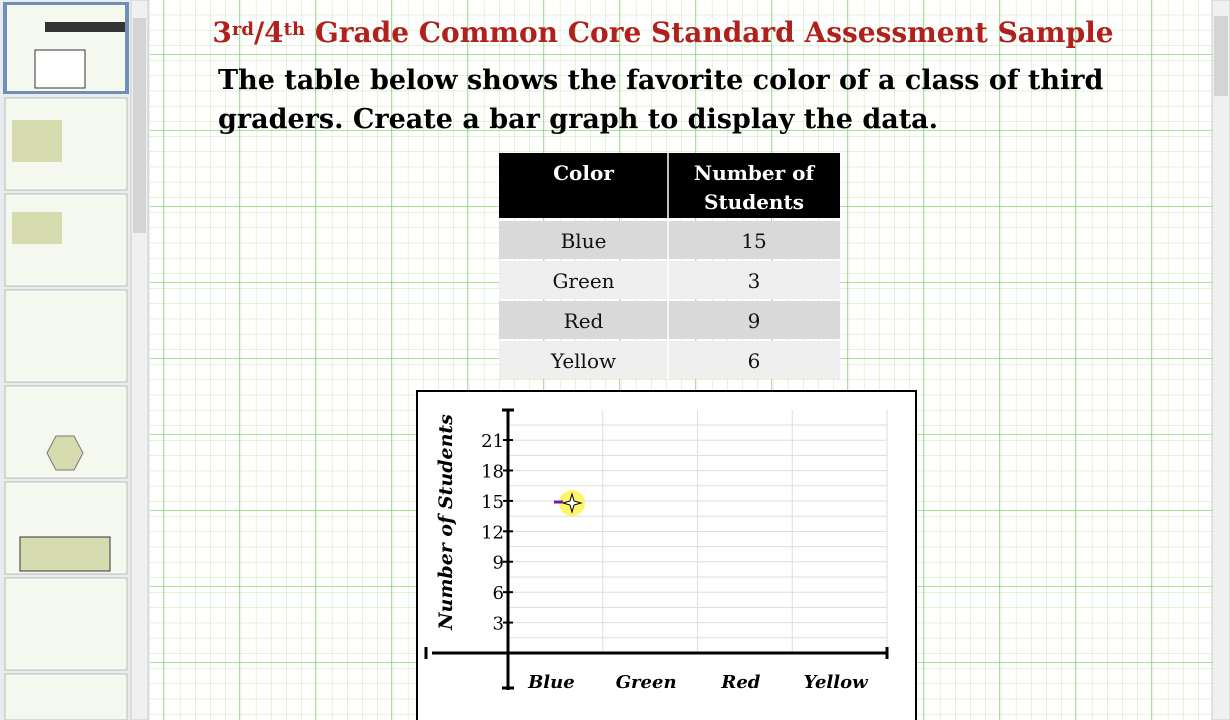  What do you see at coordinates (583, 173) in the screenshot?
I see `header-cell: Color` at bounding box center [583, 173].